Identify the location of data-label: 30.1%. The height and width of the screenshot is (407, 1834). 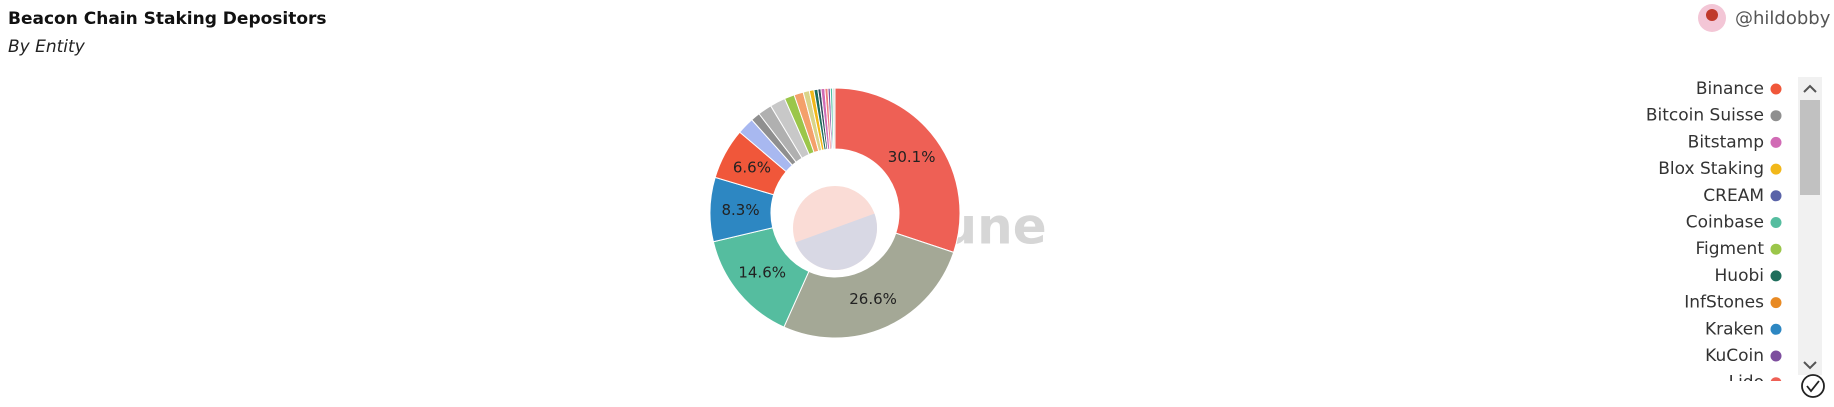
(912, 157).